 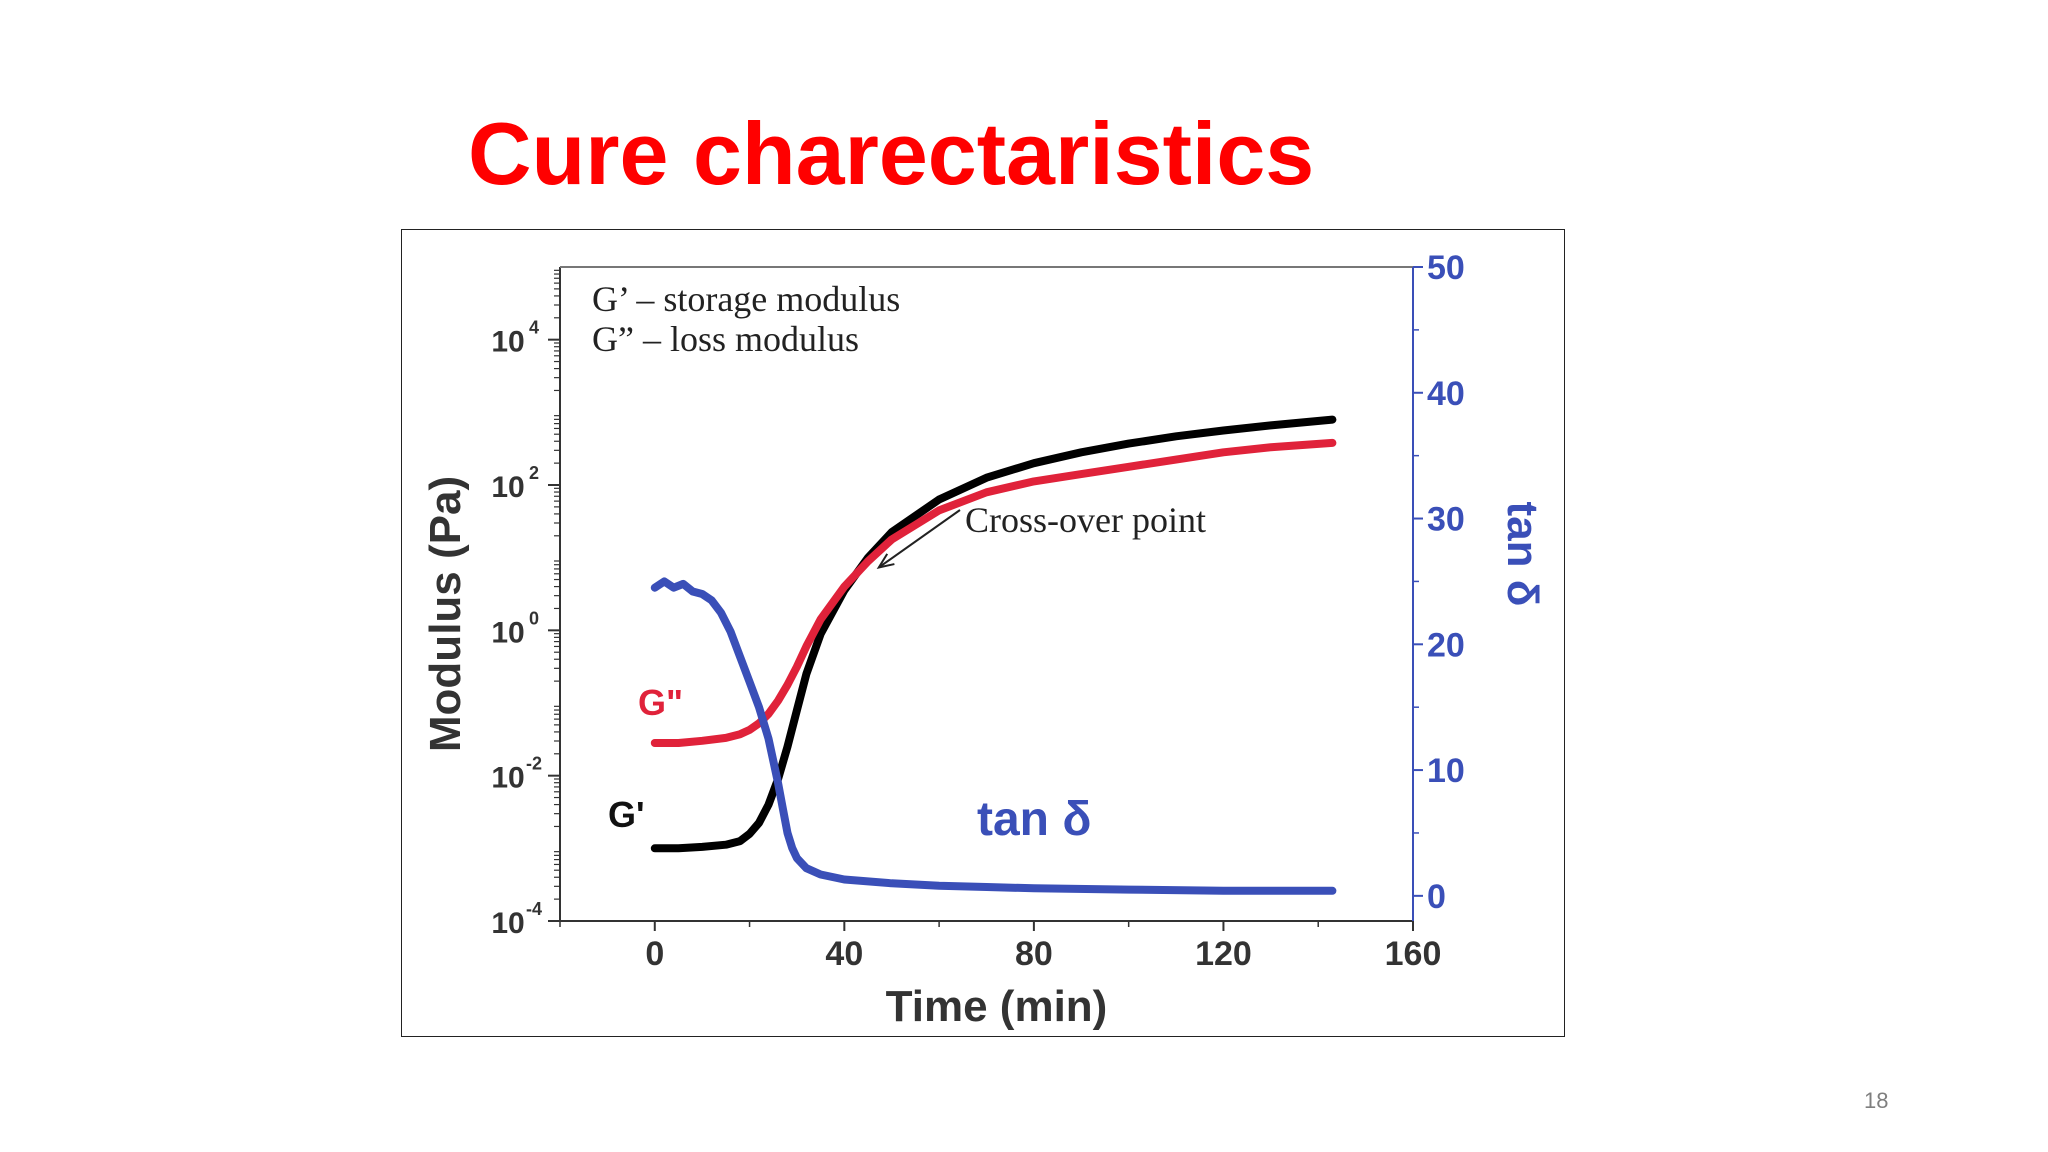 What do you see at coordinates (1446, 268) in the screenshot?
I see `y2-tick-label: 50` at bounding box center [1446, 268].